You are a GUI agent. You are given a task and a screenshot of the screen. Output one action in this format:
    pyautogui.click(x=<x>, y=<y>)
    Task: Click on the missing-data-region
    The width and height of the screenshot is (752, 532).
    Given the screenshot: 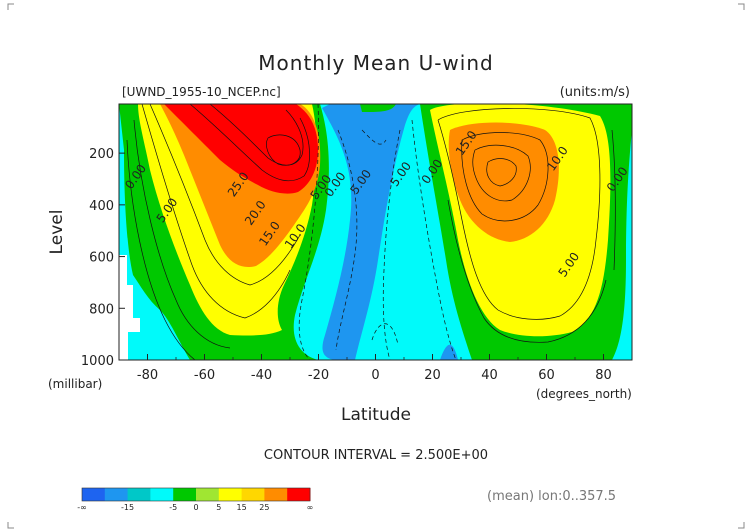 What is the action you would take?
    pyautogui.click(x=129, y=307)
    